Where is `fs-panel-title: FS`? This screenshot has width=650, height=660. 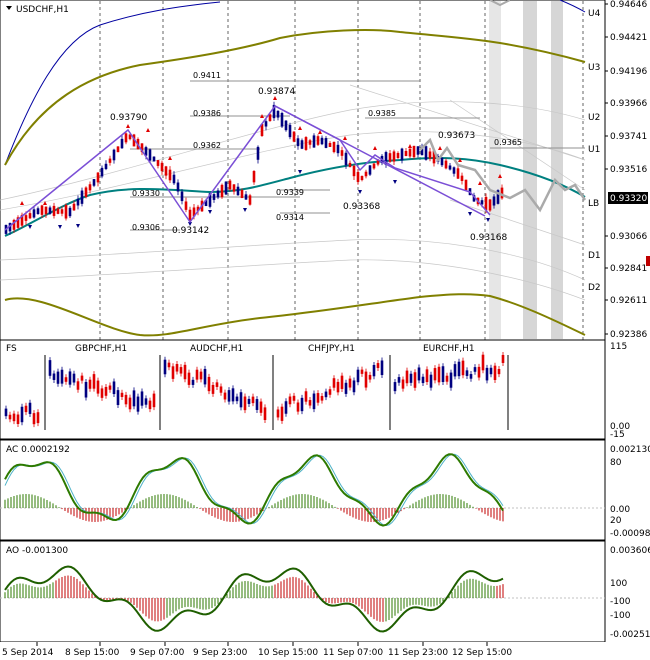 fs-panel-title: FS is located at coordinates (11, 349).